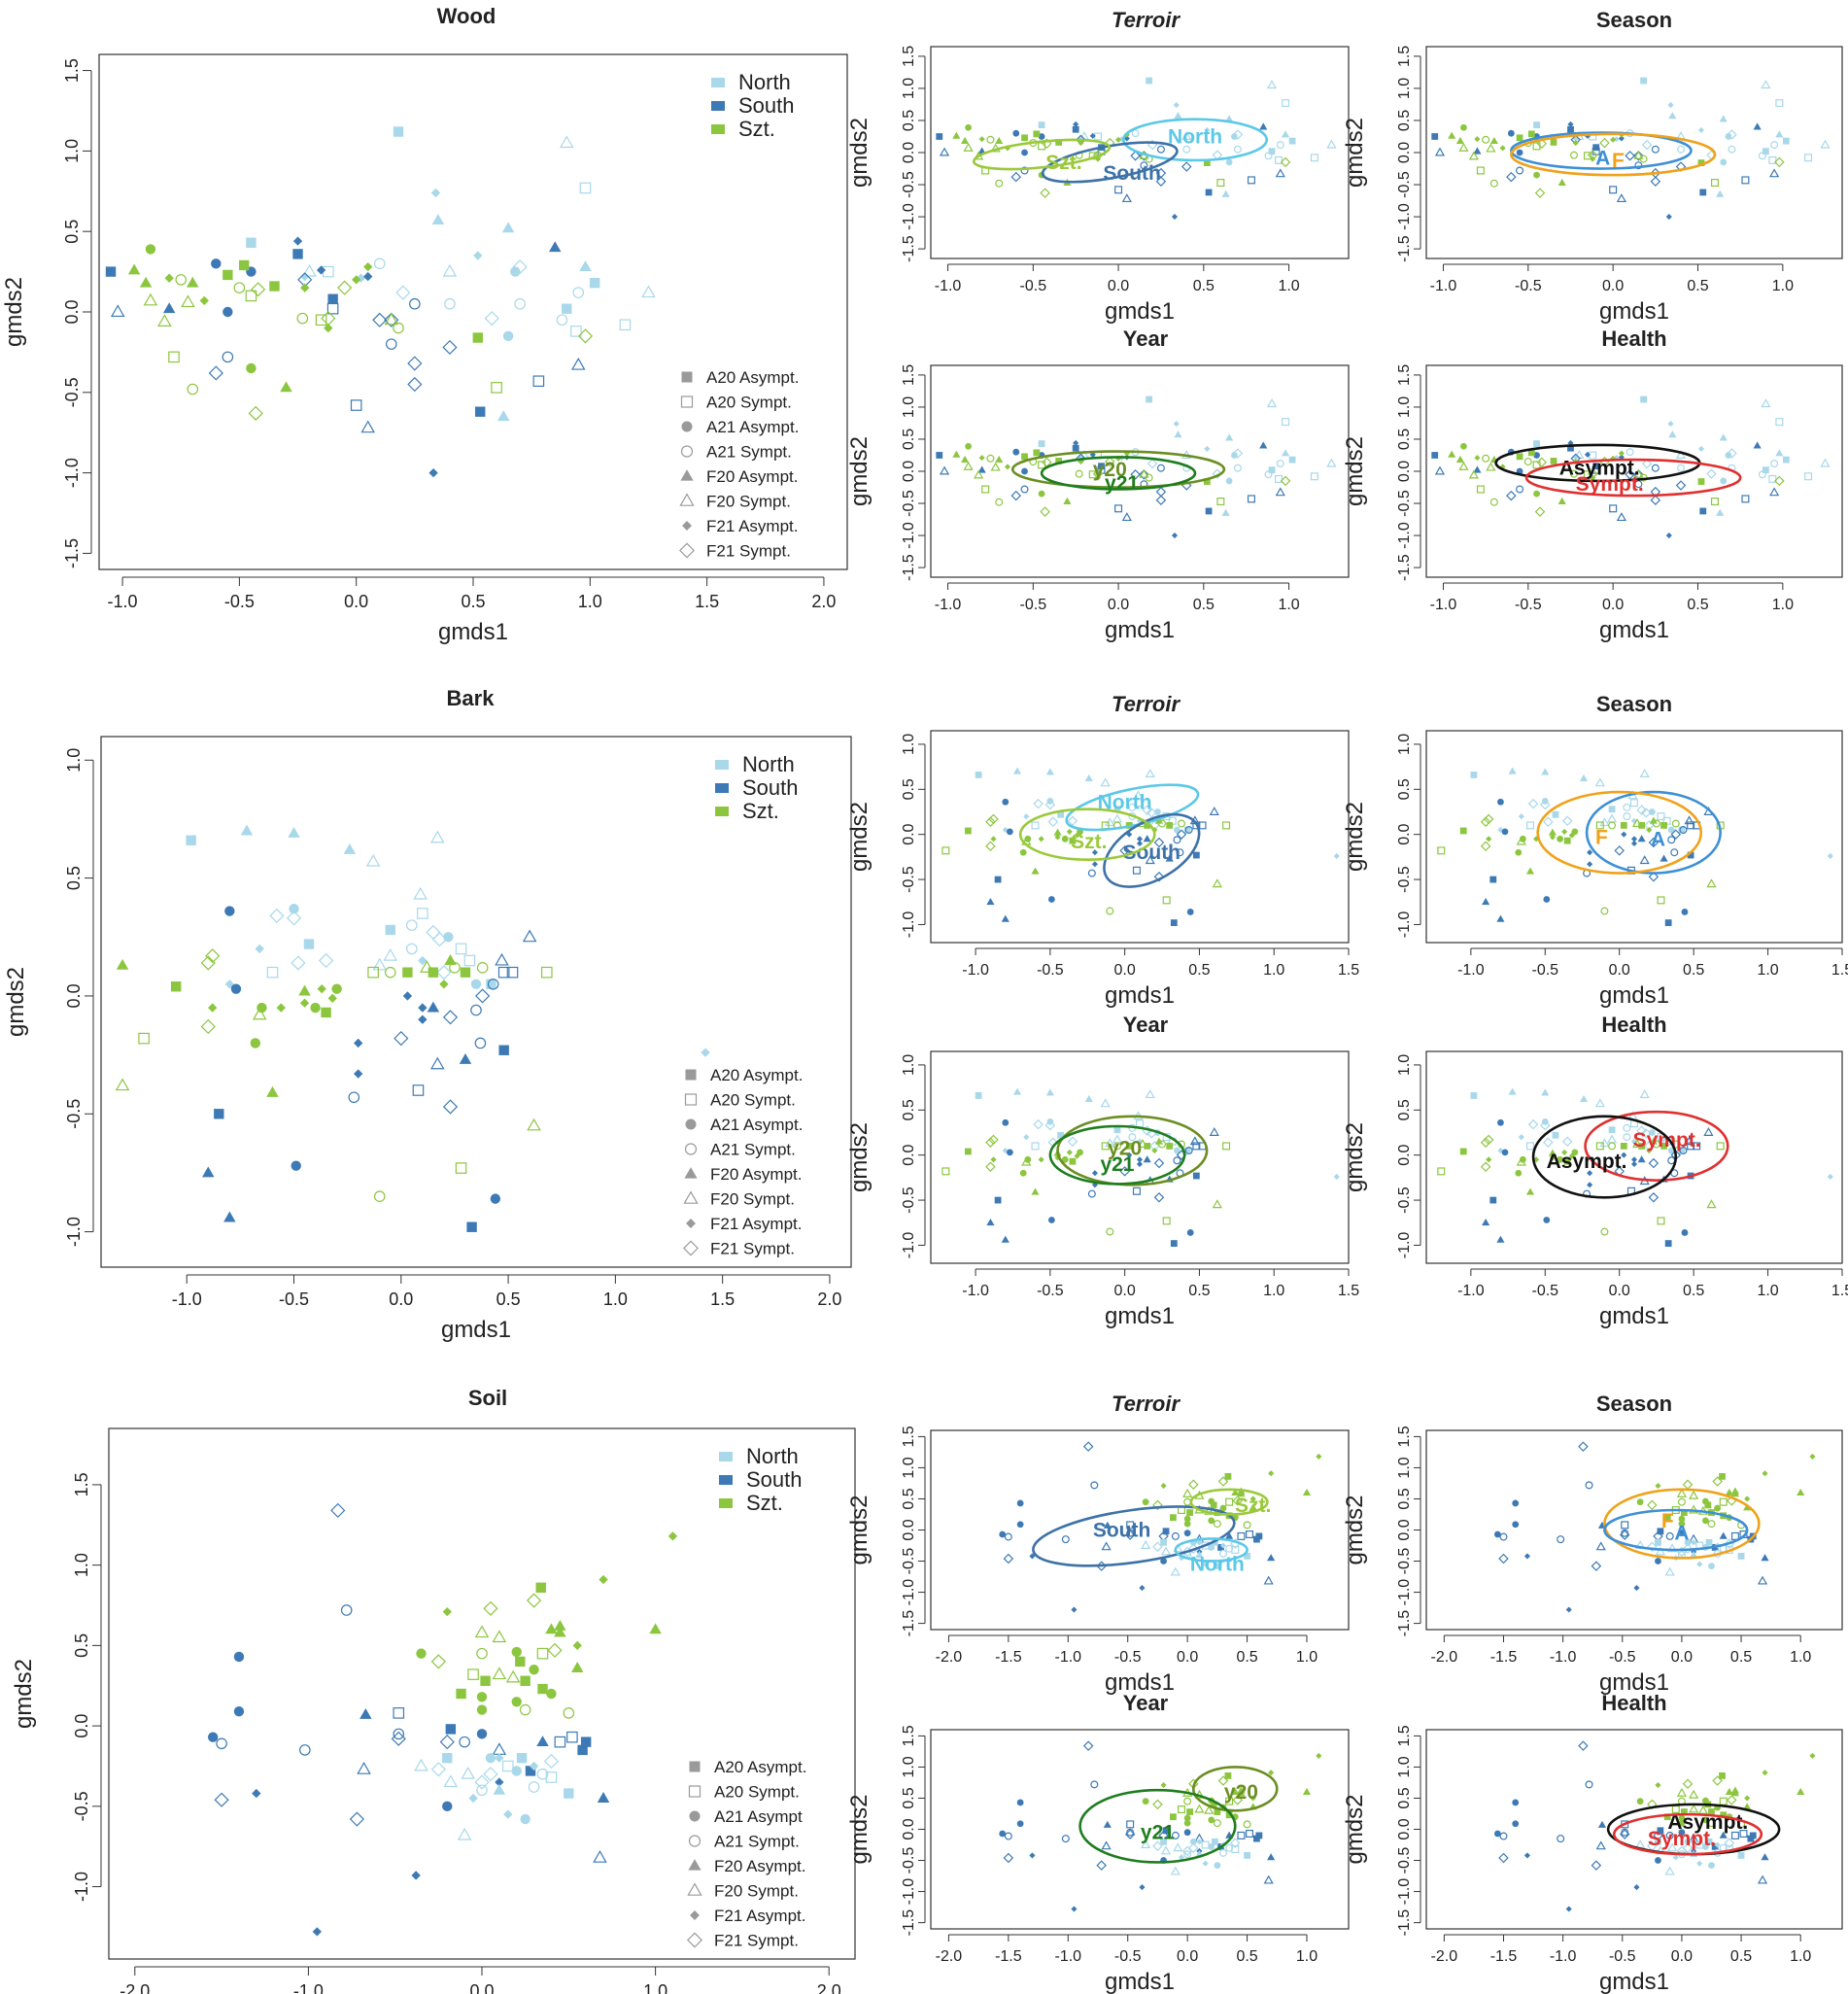 This screenshot has height=1994, width=1848. I want to click on y-tick-label: 1.5, so click(1404, 1736).